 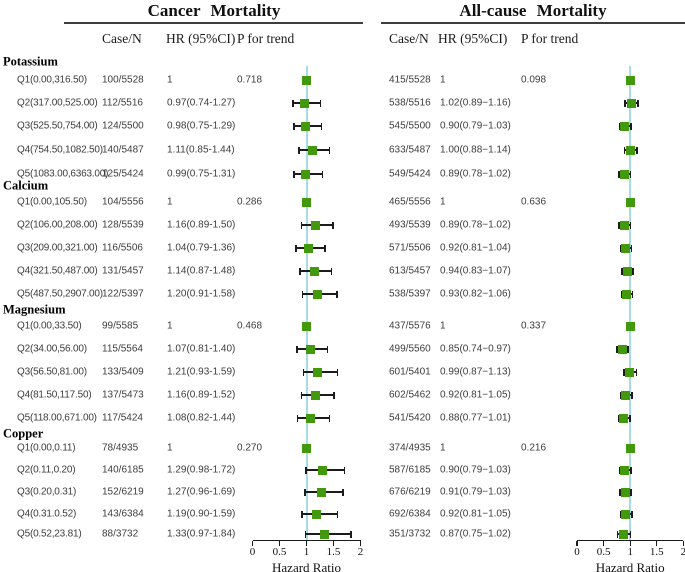 What do you see at coordinates (475, 534) in the screenshot?
I see `hr-ci-value: 0.87(0.75−1.02)` at bounding box center [475, 534].